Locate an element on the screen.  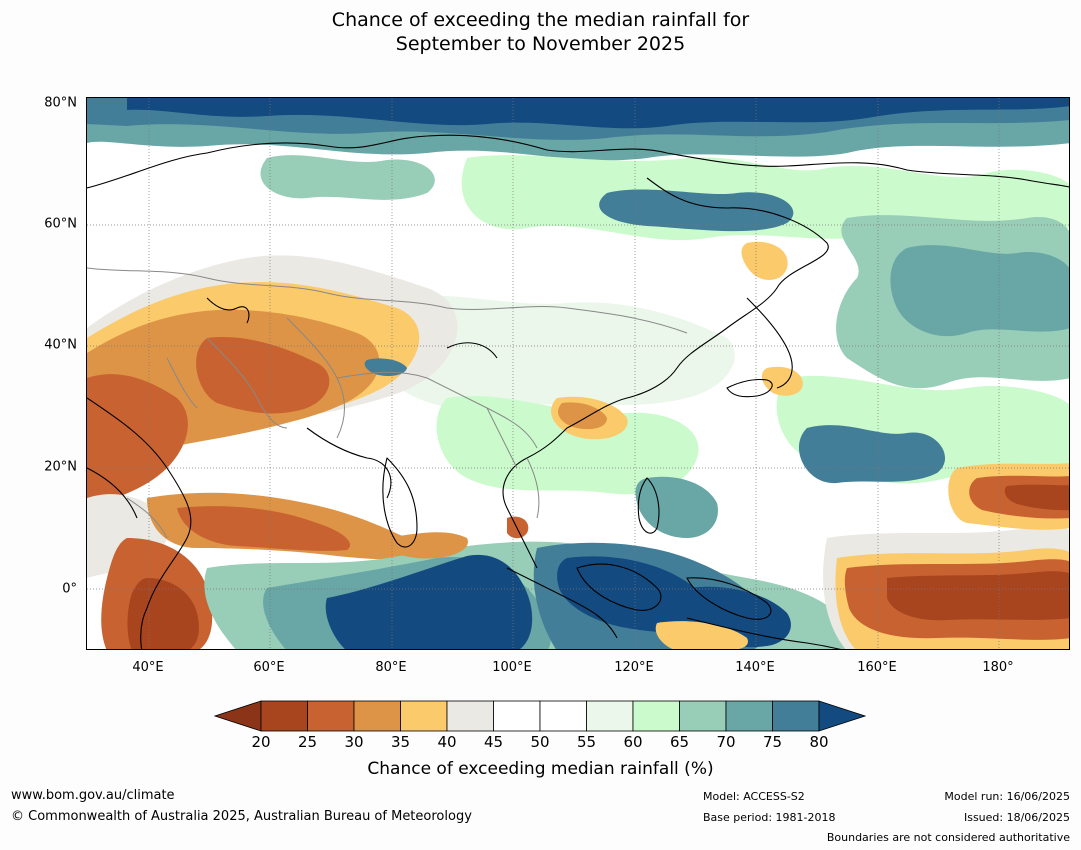
colorbar-tick-label: 30 is located at coordinates (354, 742).